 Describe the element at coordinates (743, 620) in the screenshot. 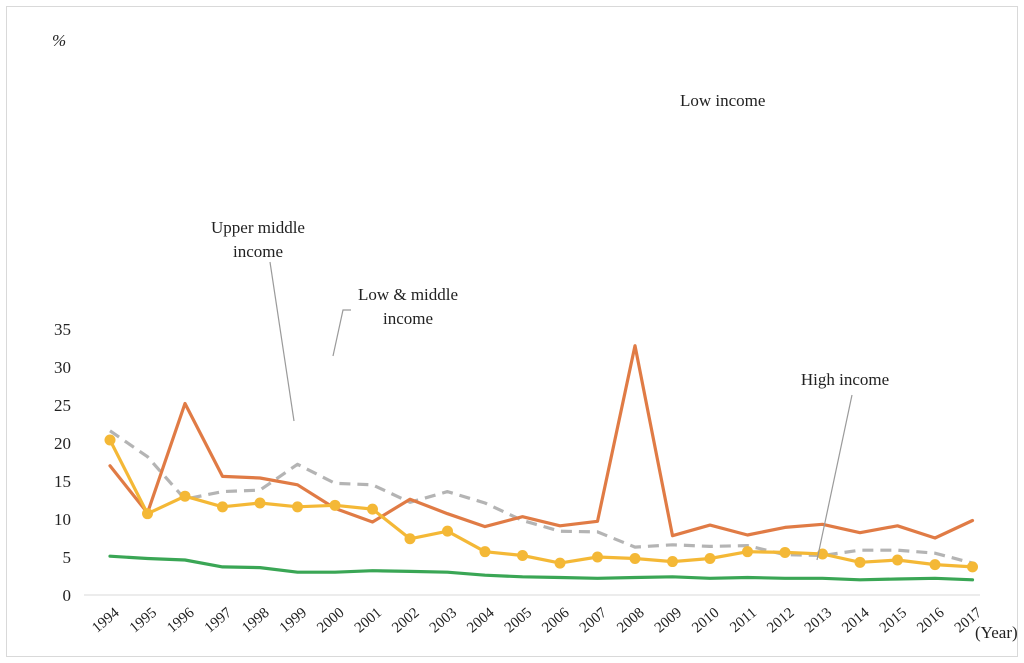

I see `x-tick-label: 2011` at that location.